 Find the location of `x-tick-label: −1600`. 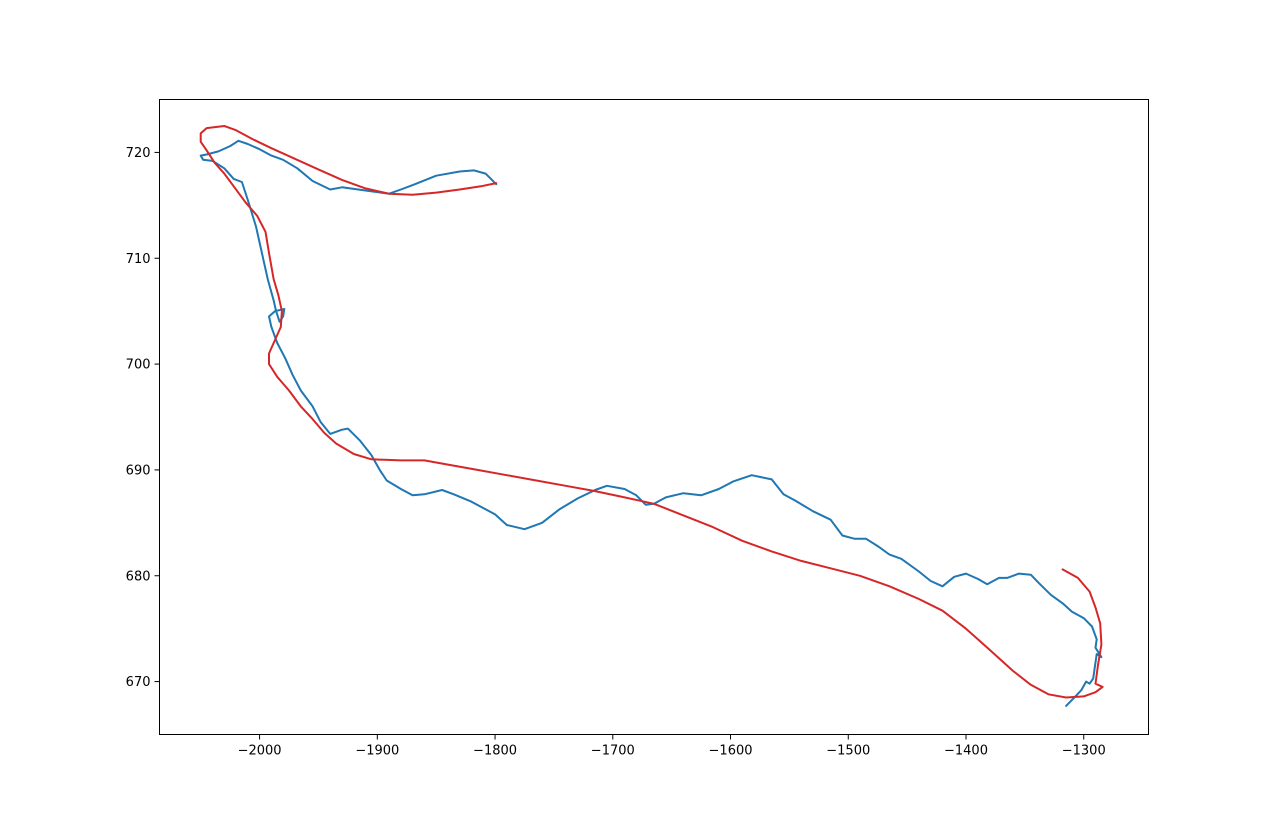

x-tick-label: −1600 is located at coordinates (731, 751).